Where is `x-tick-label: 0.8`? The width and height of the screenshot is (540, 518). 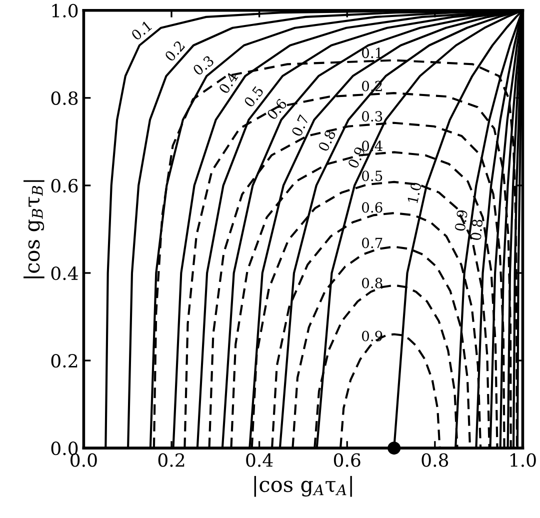
x-tick-label: 0.8 is located at coordinates (435, 460).